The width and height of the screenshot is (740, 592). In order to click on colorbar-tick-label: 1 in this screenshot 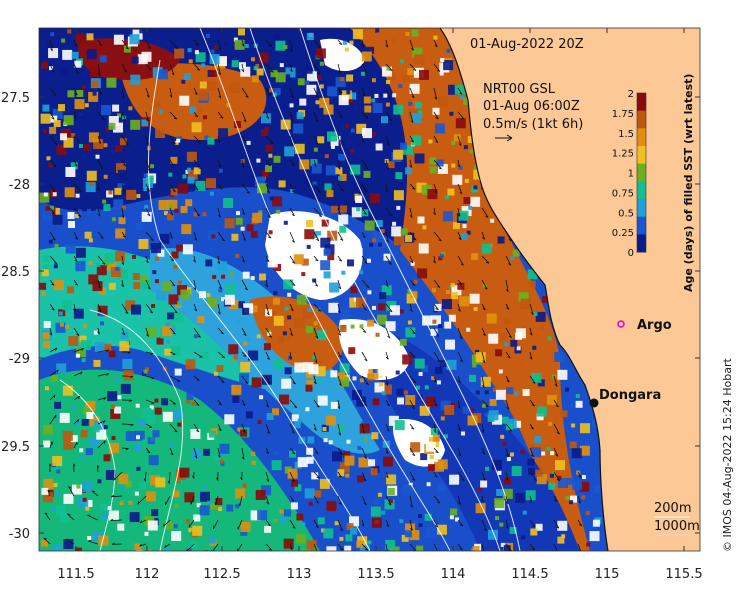, I will do `click(631, 174)`.